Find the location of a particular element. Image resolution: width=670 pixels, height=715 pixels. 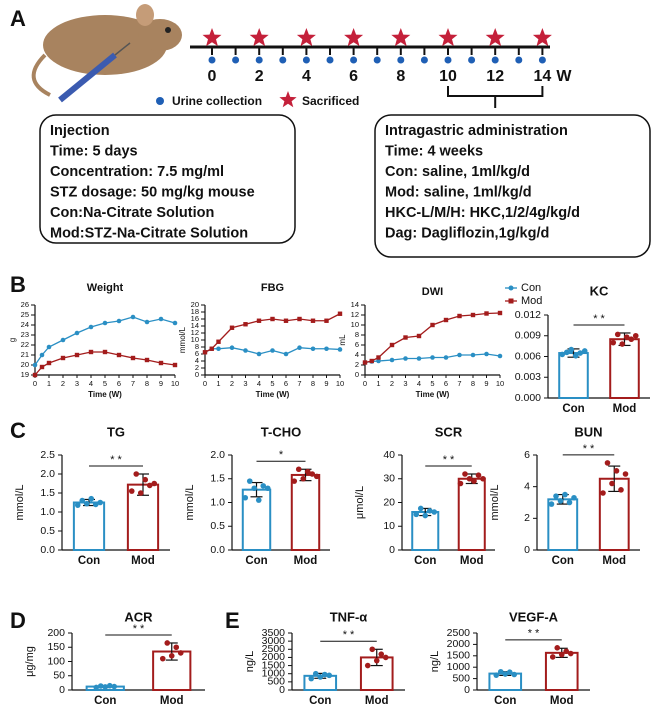

y-tick-label: 22 is located at coordinates (25, 344).